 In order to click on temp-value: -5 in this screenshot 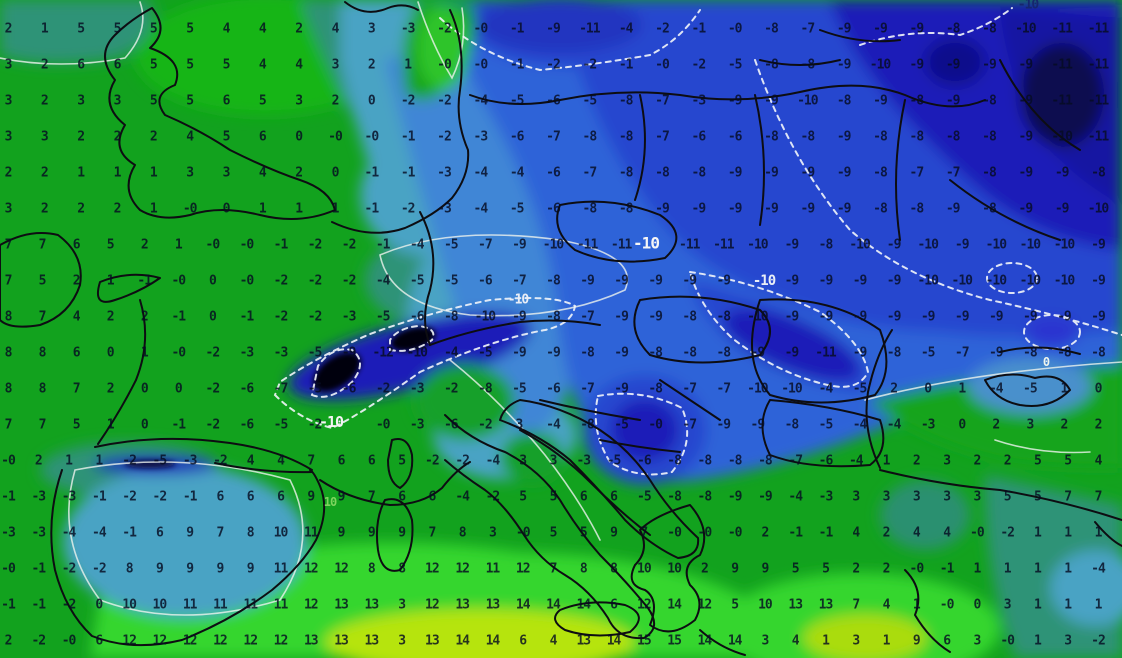, I will do `click(517, 101)`.